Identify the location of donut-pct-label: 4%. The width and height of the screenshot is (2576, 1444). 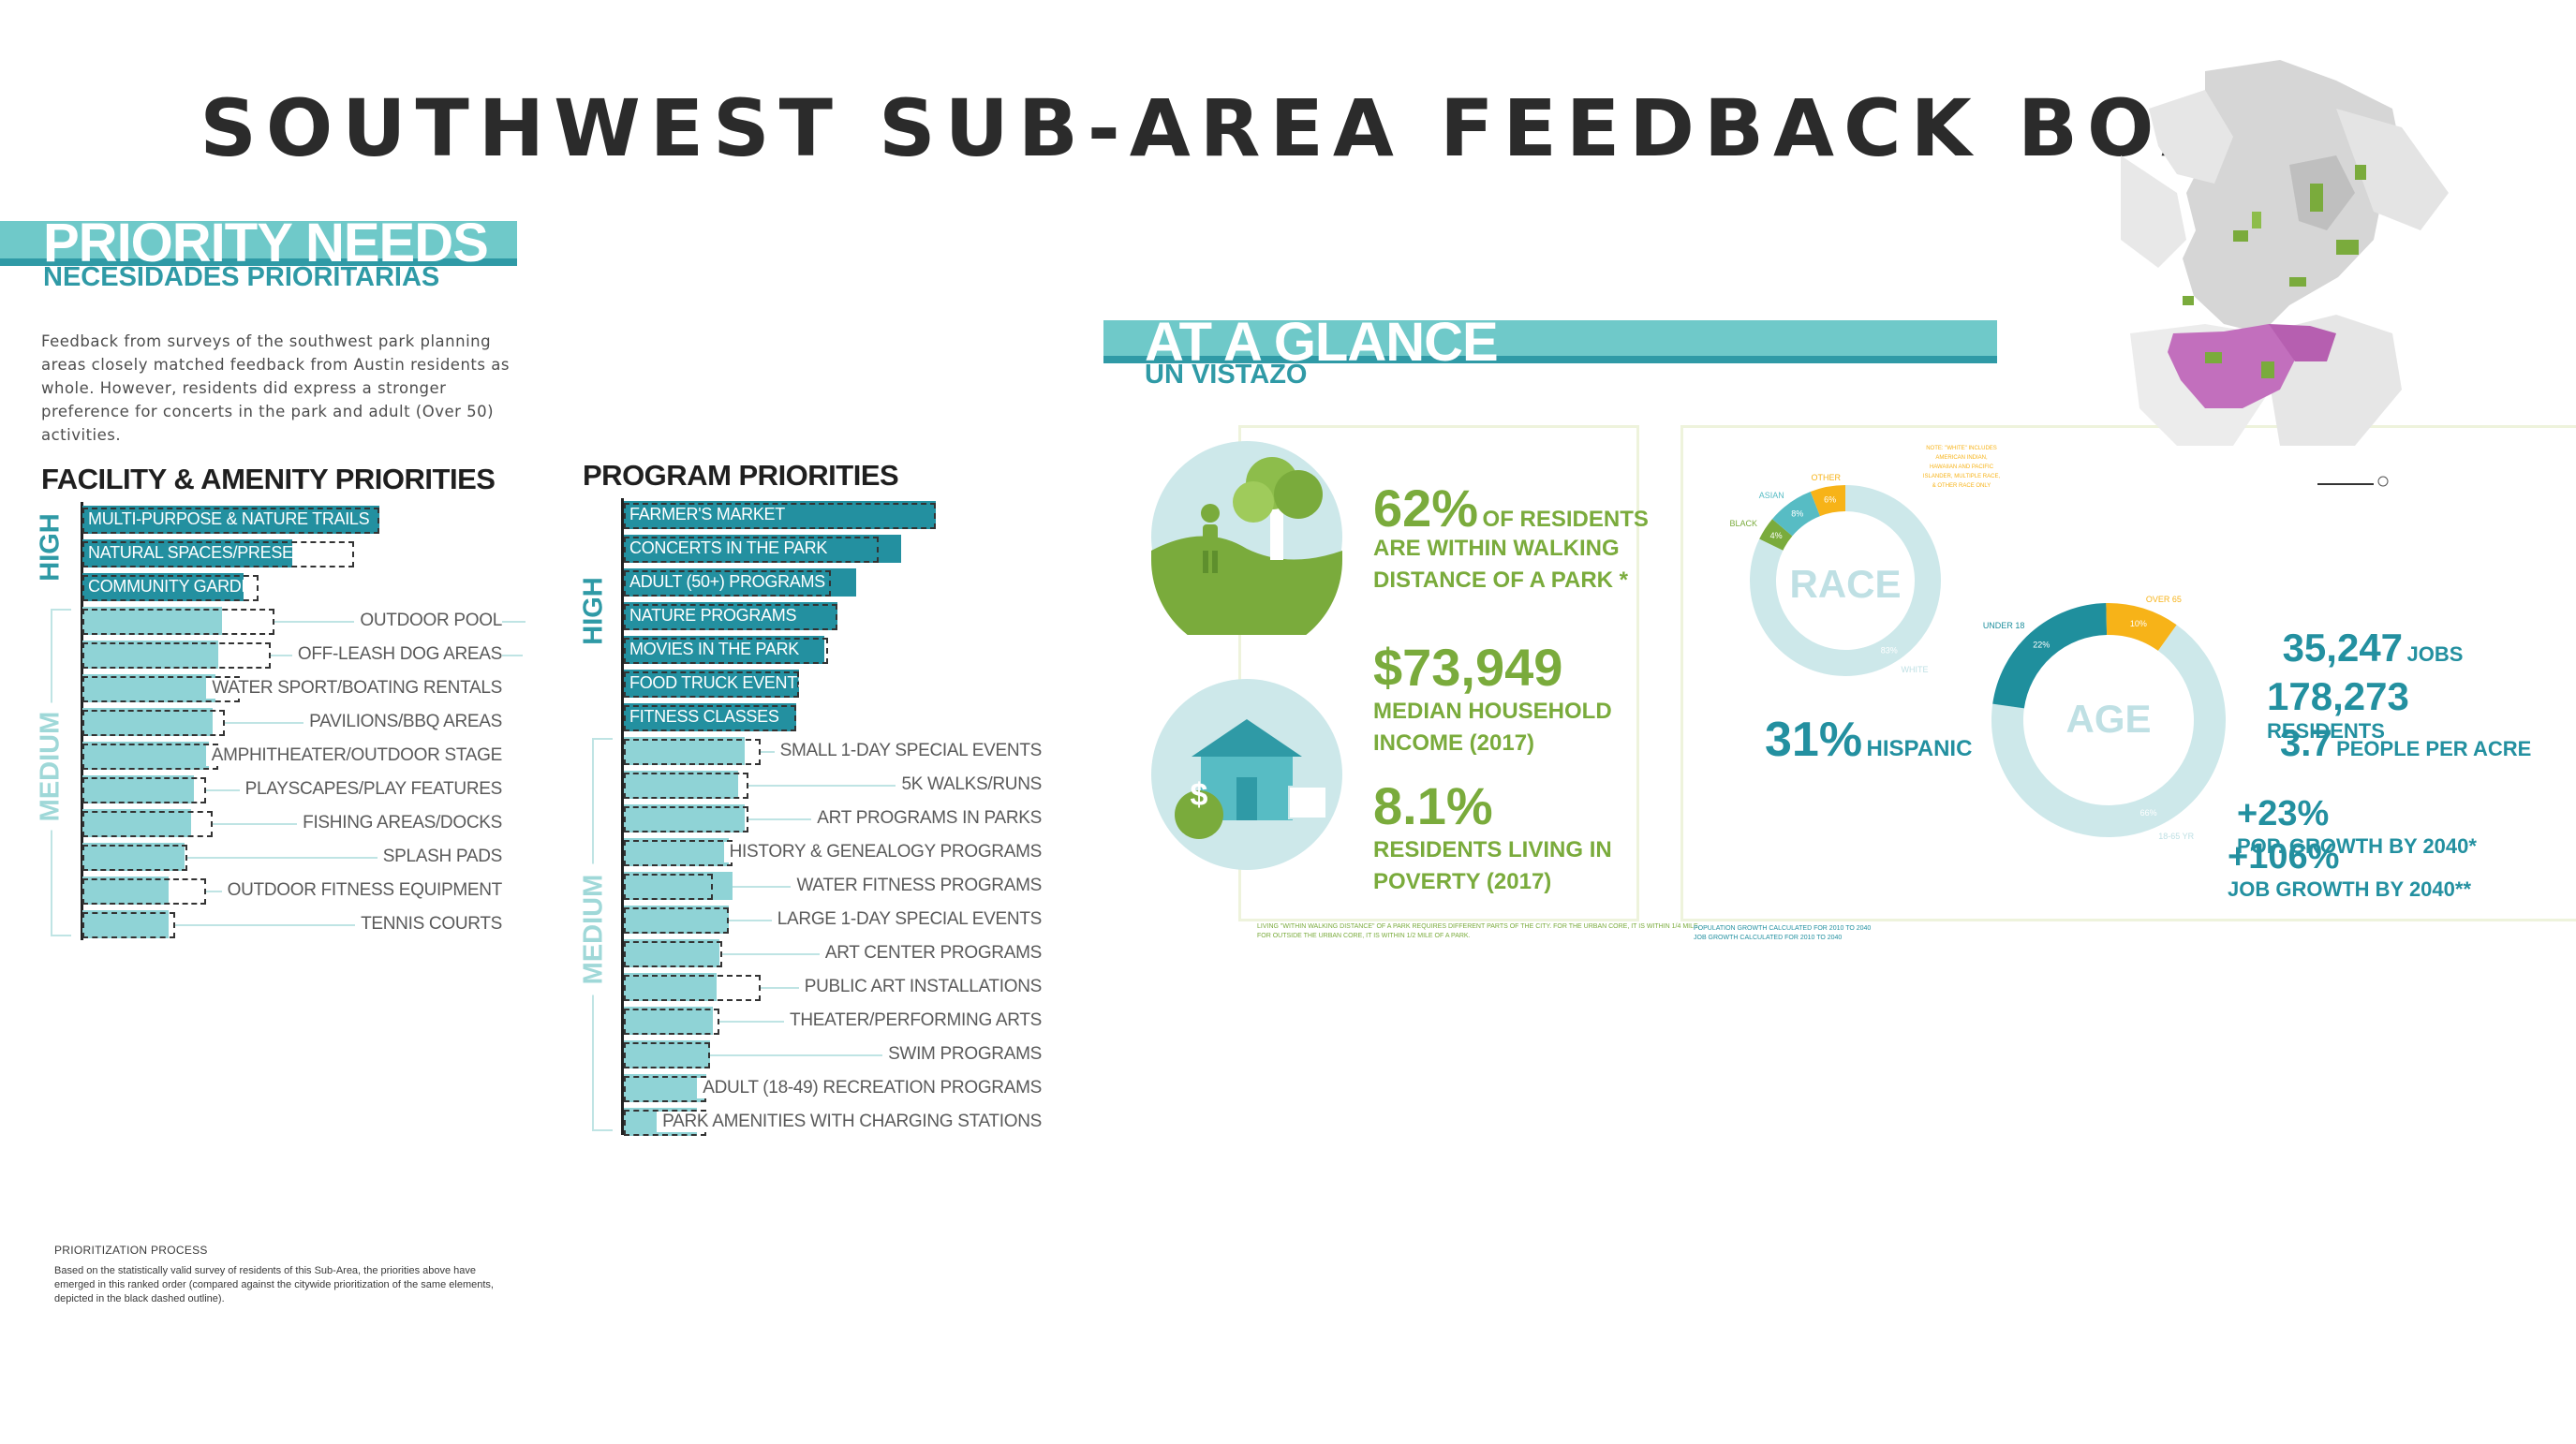
(1776, 535).